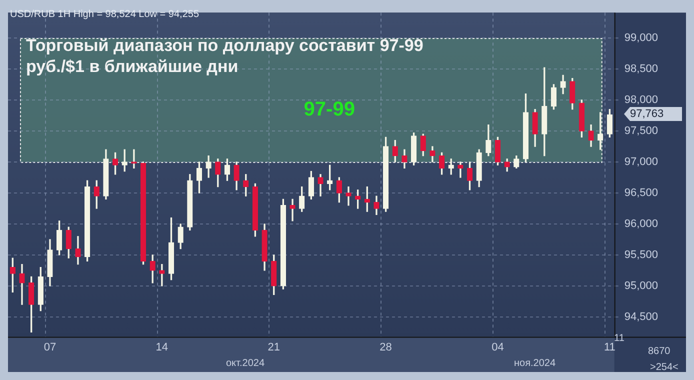 This screenshot has width=694, height=380. I want to click on x-tick-label: 07, so click(50, 347).